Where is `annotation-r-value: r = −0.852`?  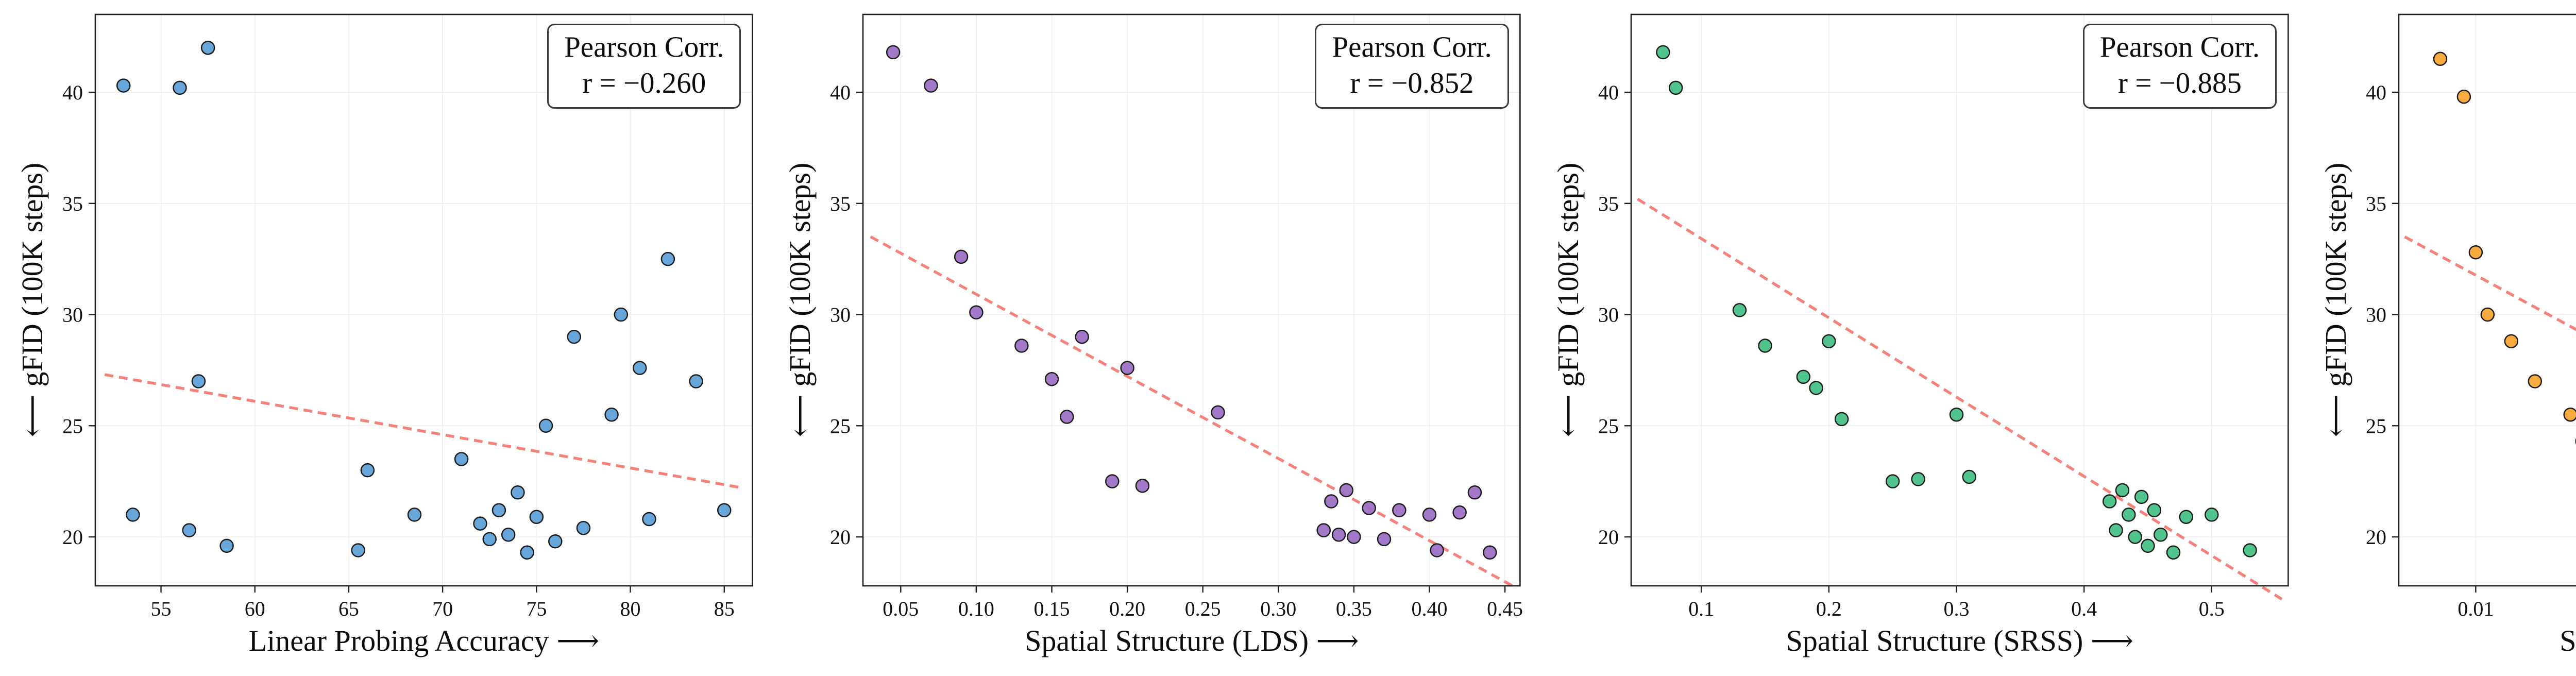
annotation-r-value: r = −0.852 is located at coordinates (1412, 82).